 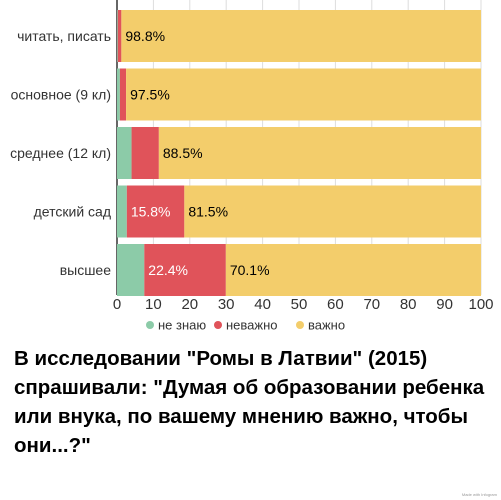 I want to click on legend-label: не знаю, so click(x=182, y=325).